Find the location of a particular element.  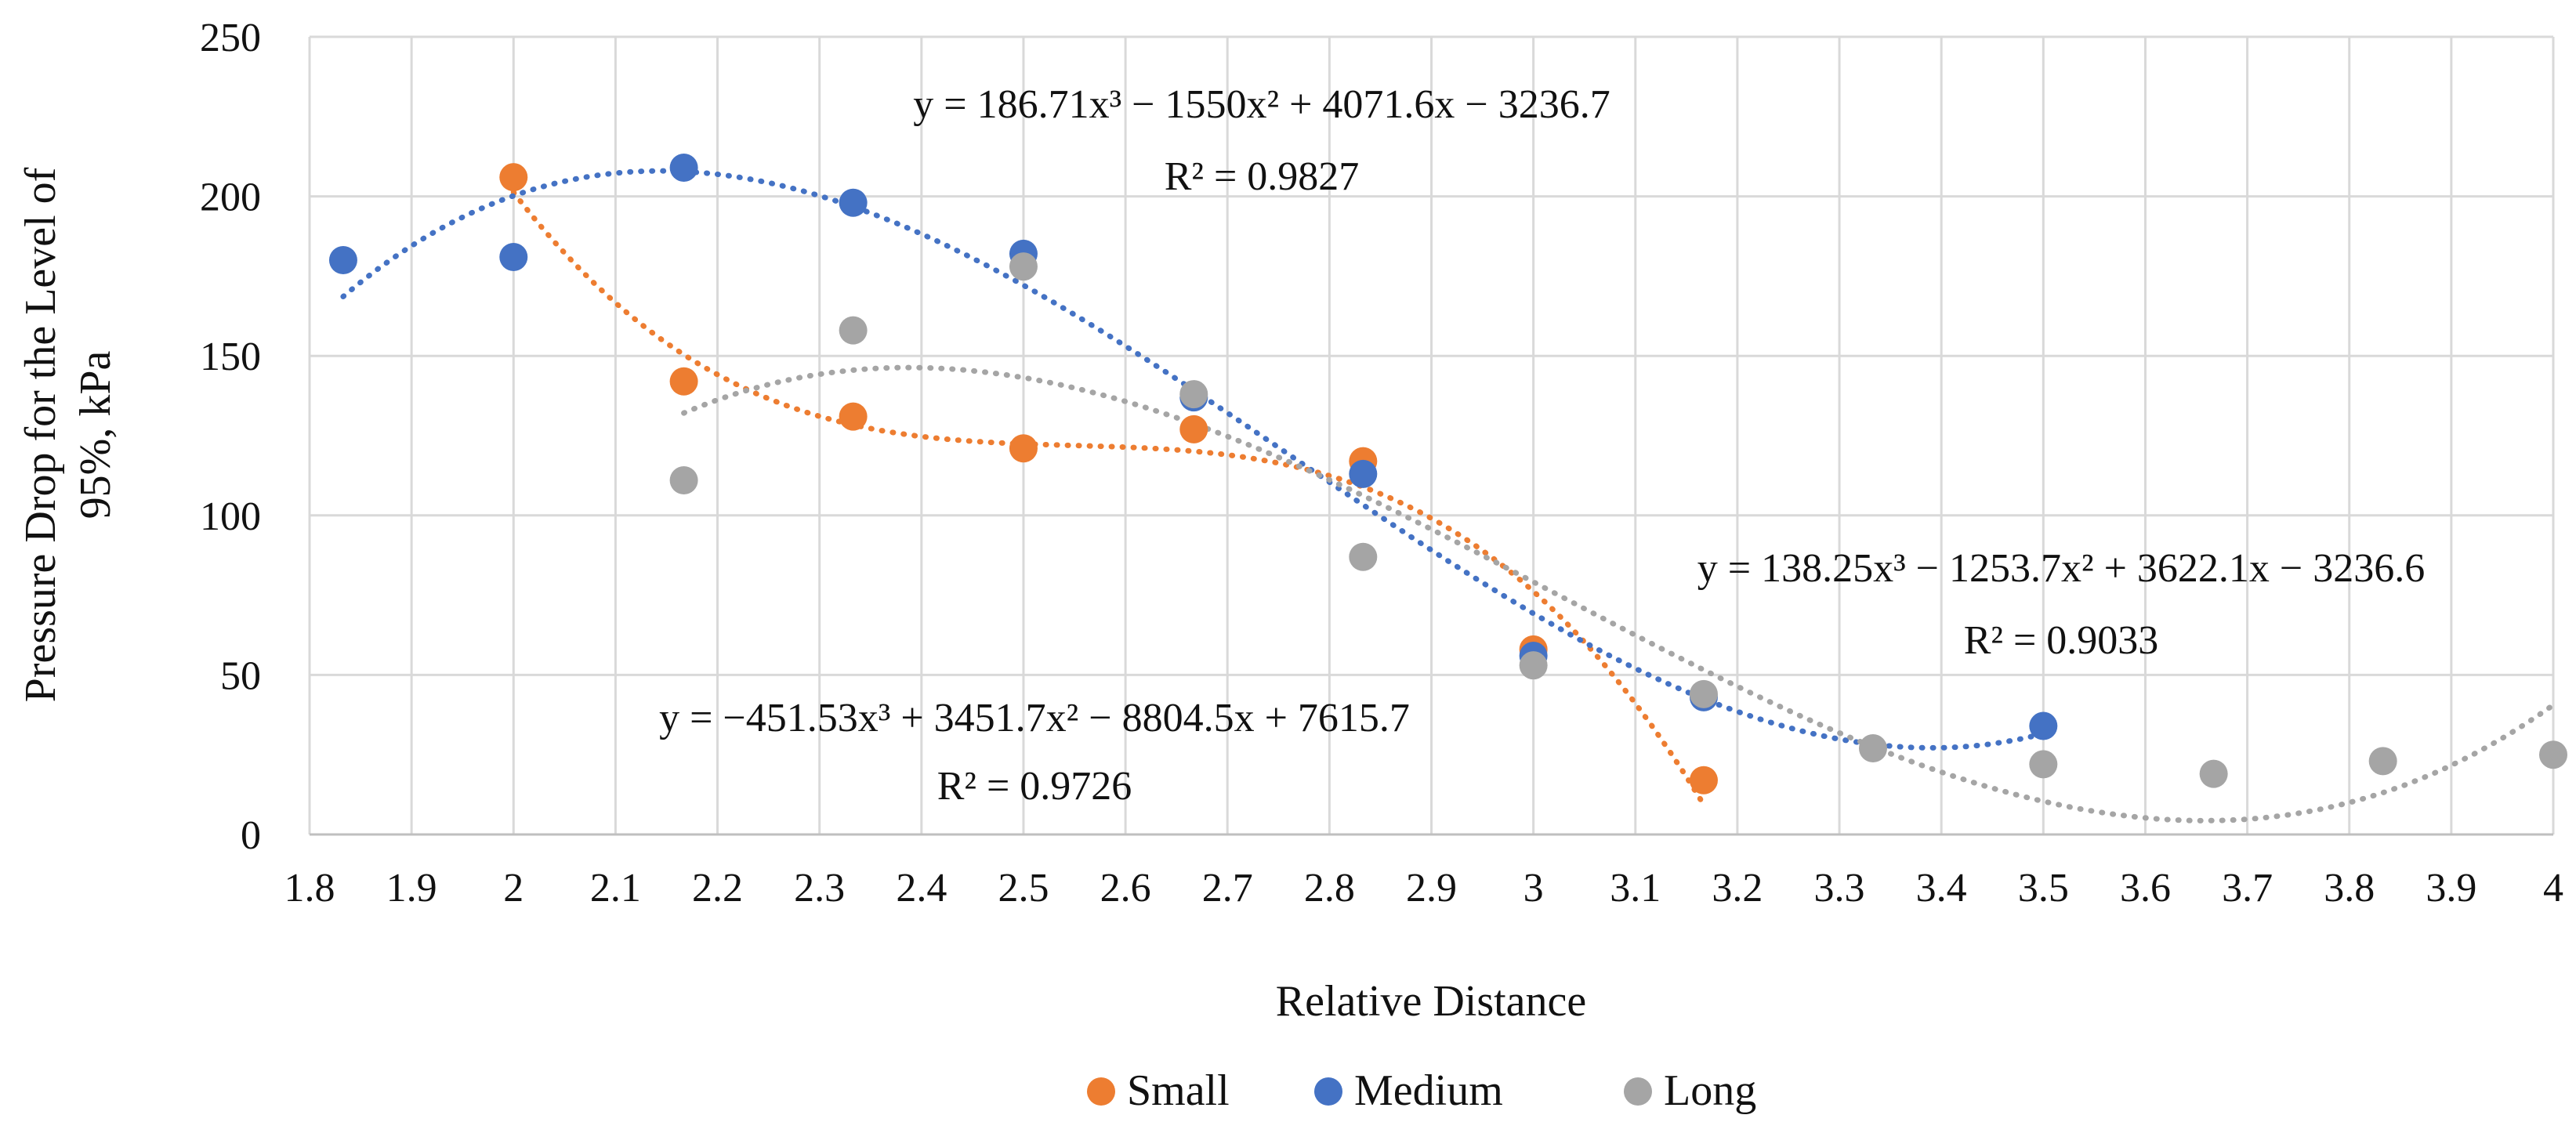

y-axis-title-line-1: Pressure Drop for the Level of is located at coordinates (40, 434).